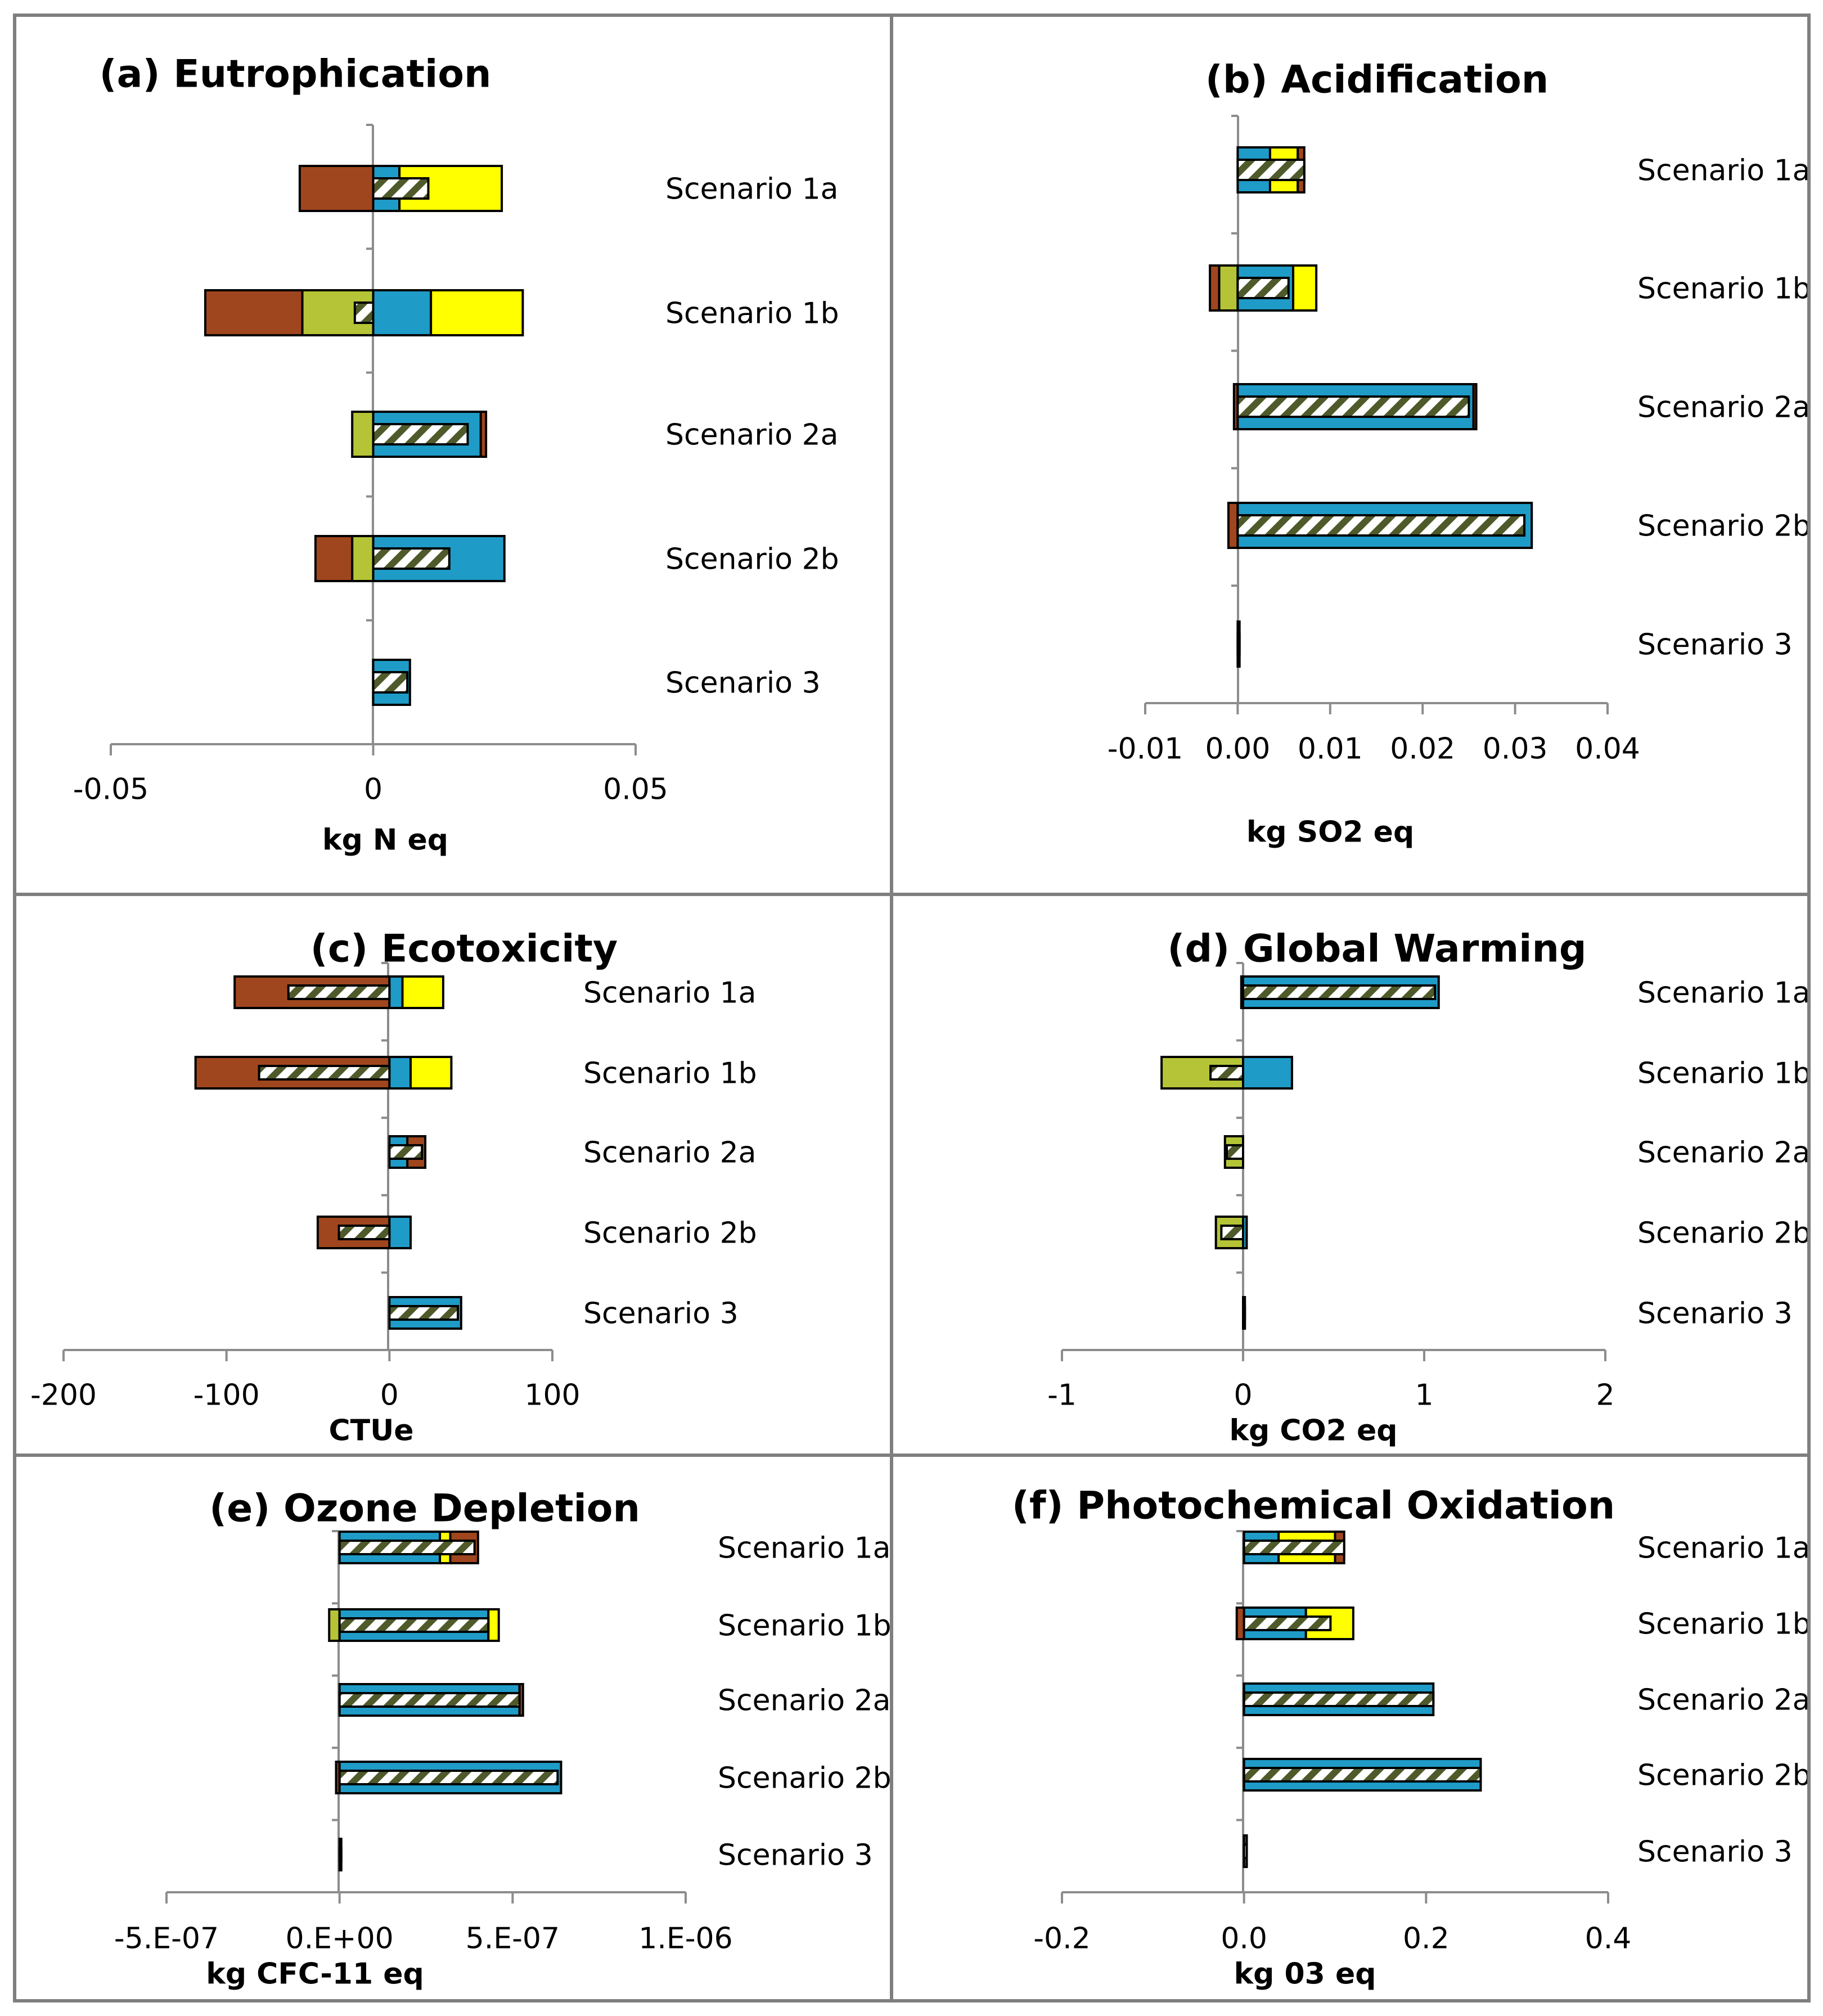 This screenshot has width=1823, height=2016. What do you see at coordinates (1608, 749) in the screenshot?
I see `tick-label: 0.04` at bounding box center [1608, 749].